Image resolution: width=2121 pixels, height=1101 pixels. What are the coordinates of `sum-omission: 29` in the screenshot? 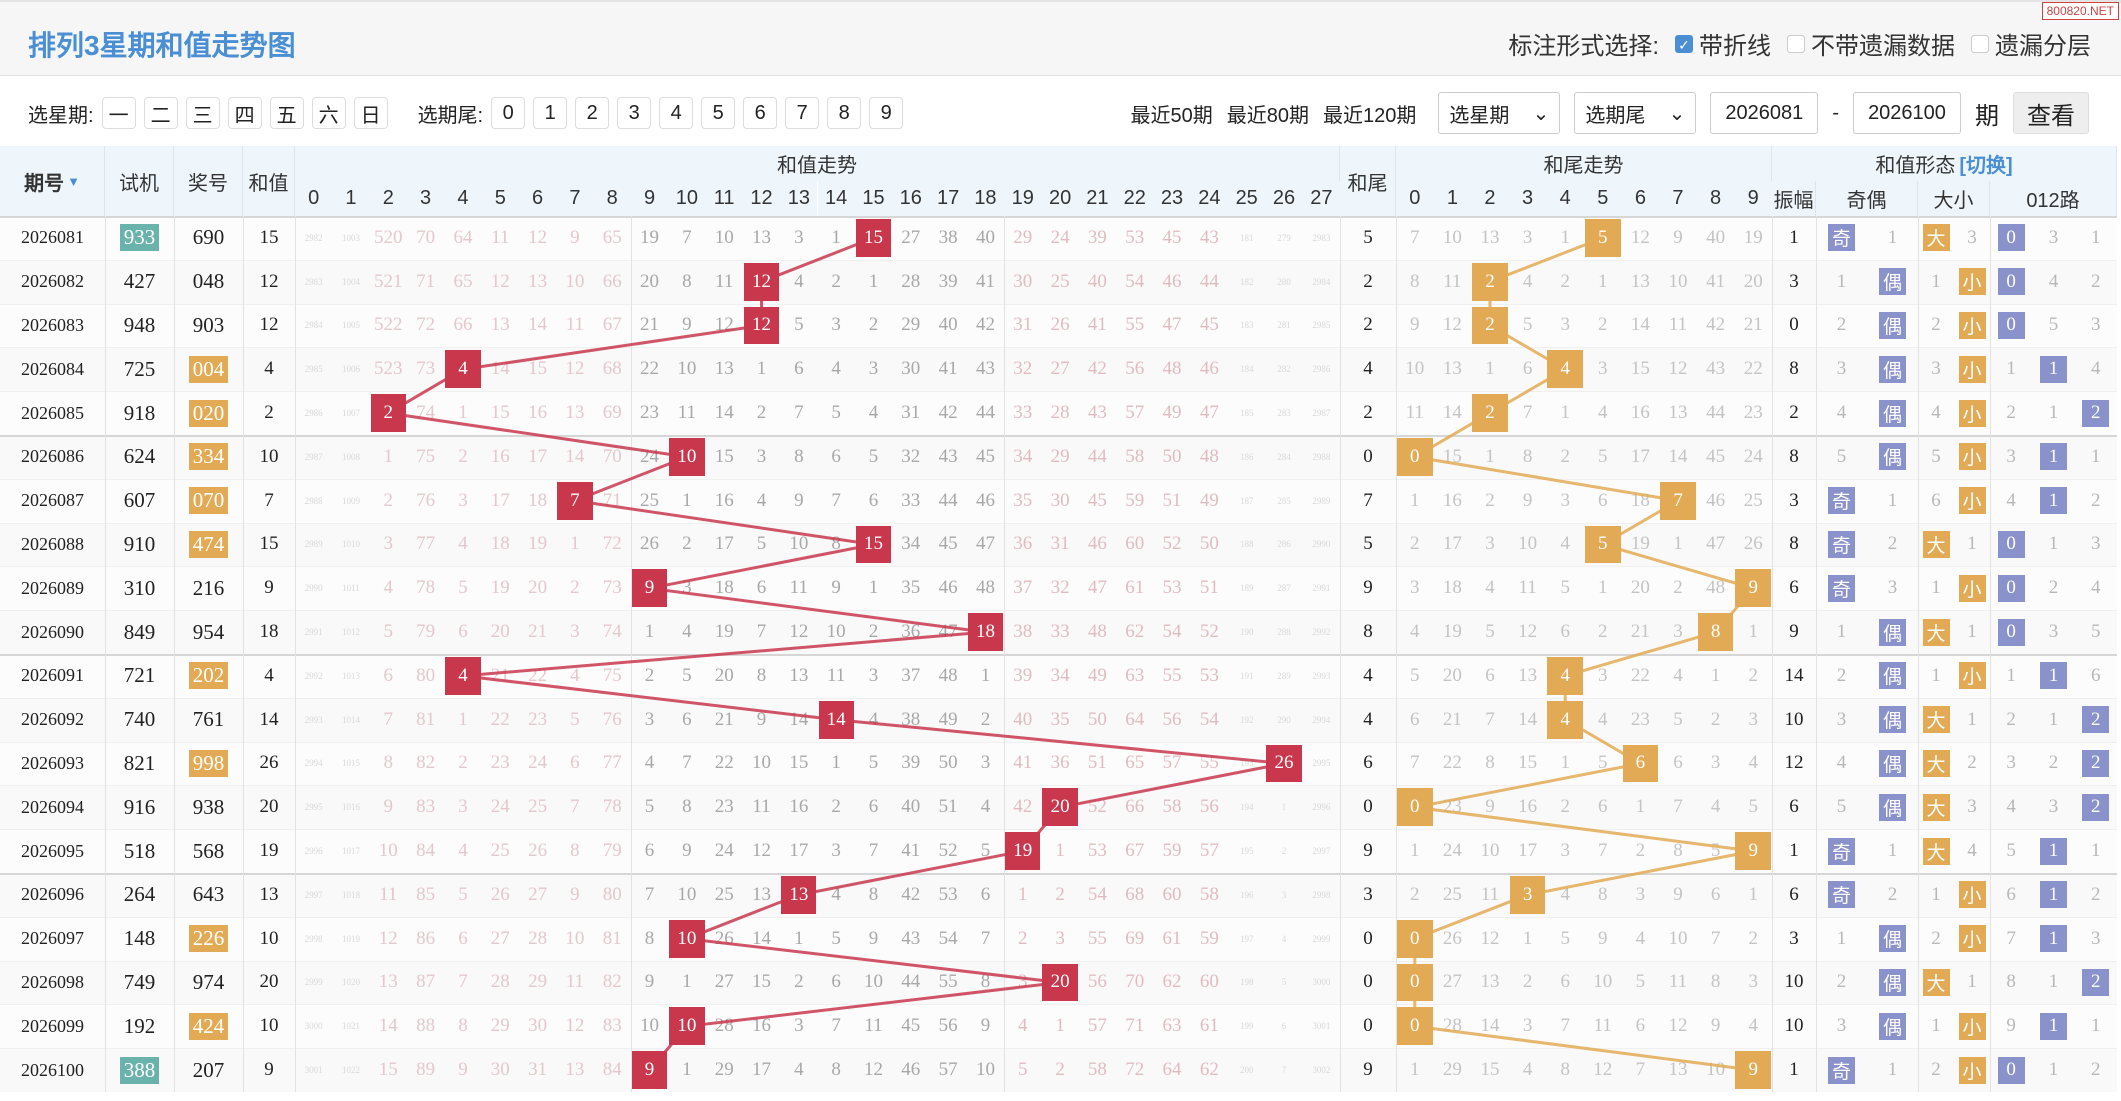 It's located at (724, 1070).